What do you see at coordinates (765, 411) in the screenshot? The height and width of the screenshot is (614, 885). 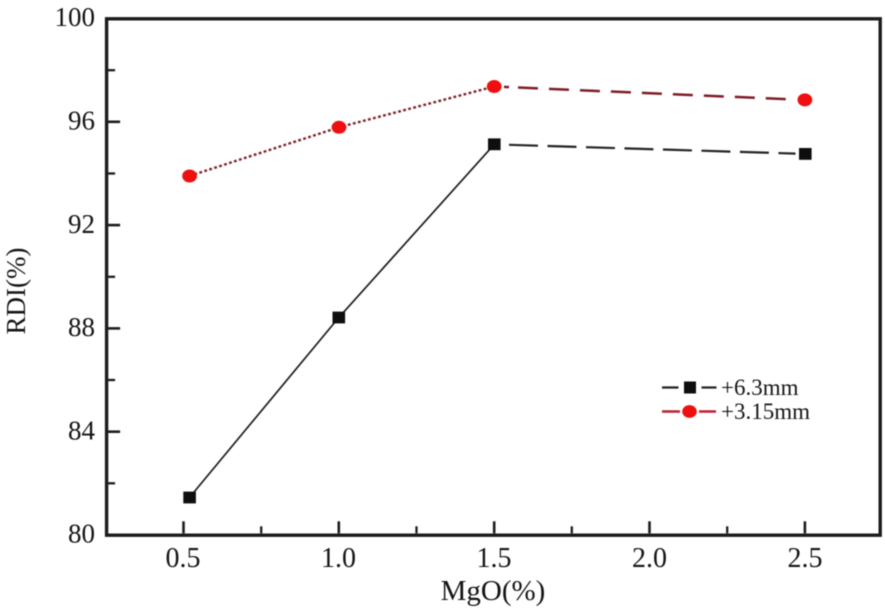 I see `svg-text: +3.15mm` at bounding box center [765, 411].